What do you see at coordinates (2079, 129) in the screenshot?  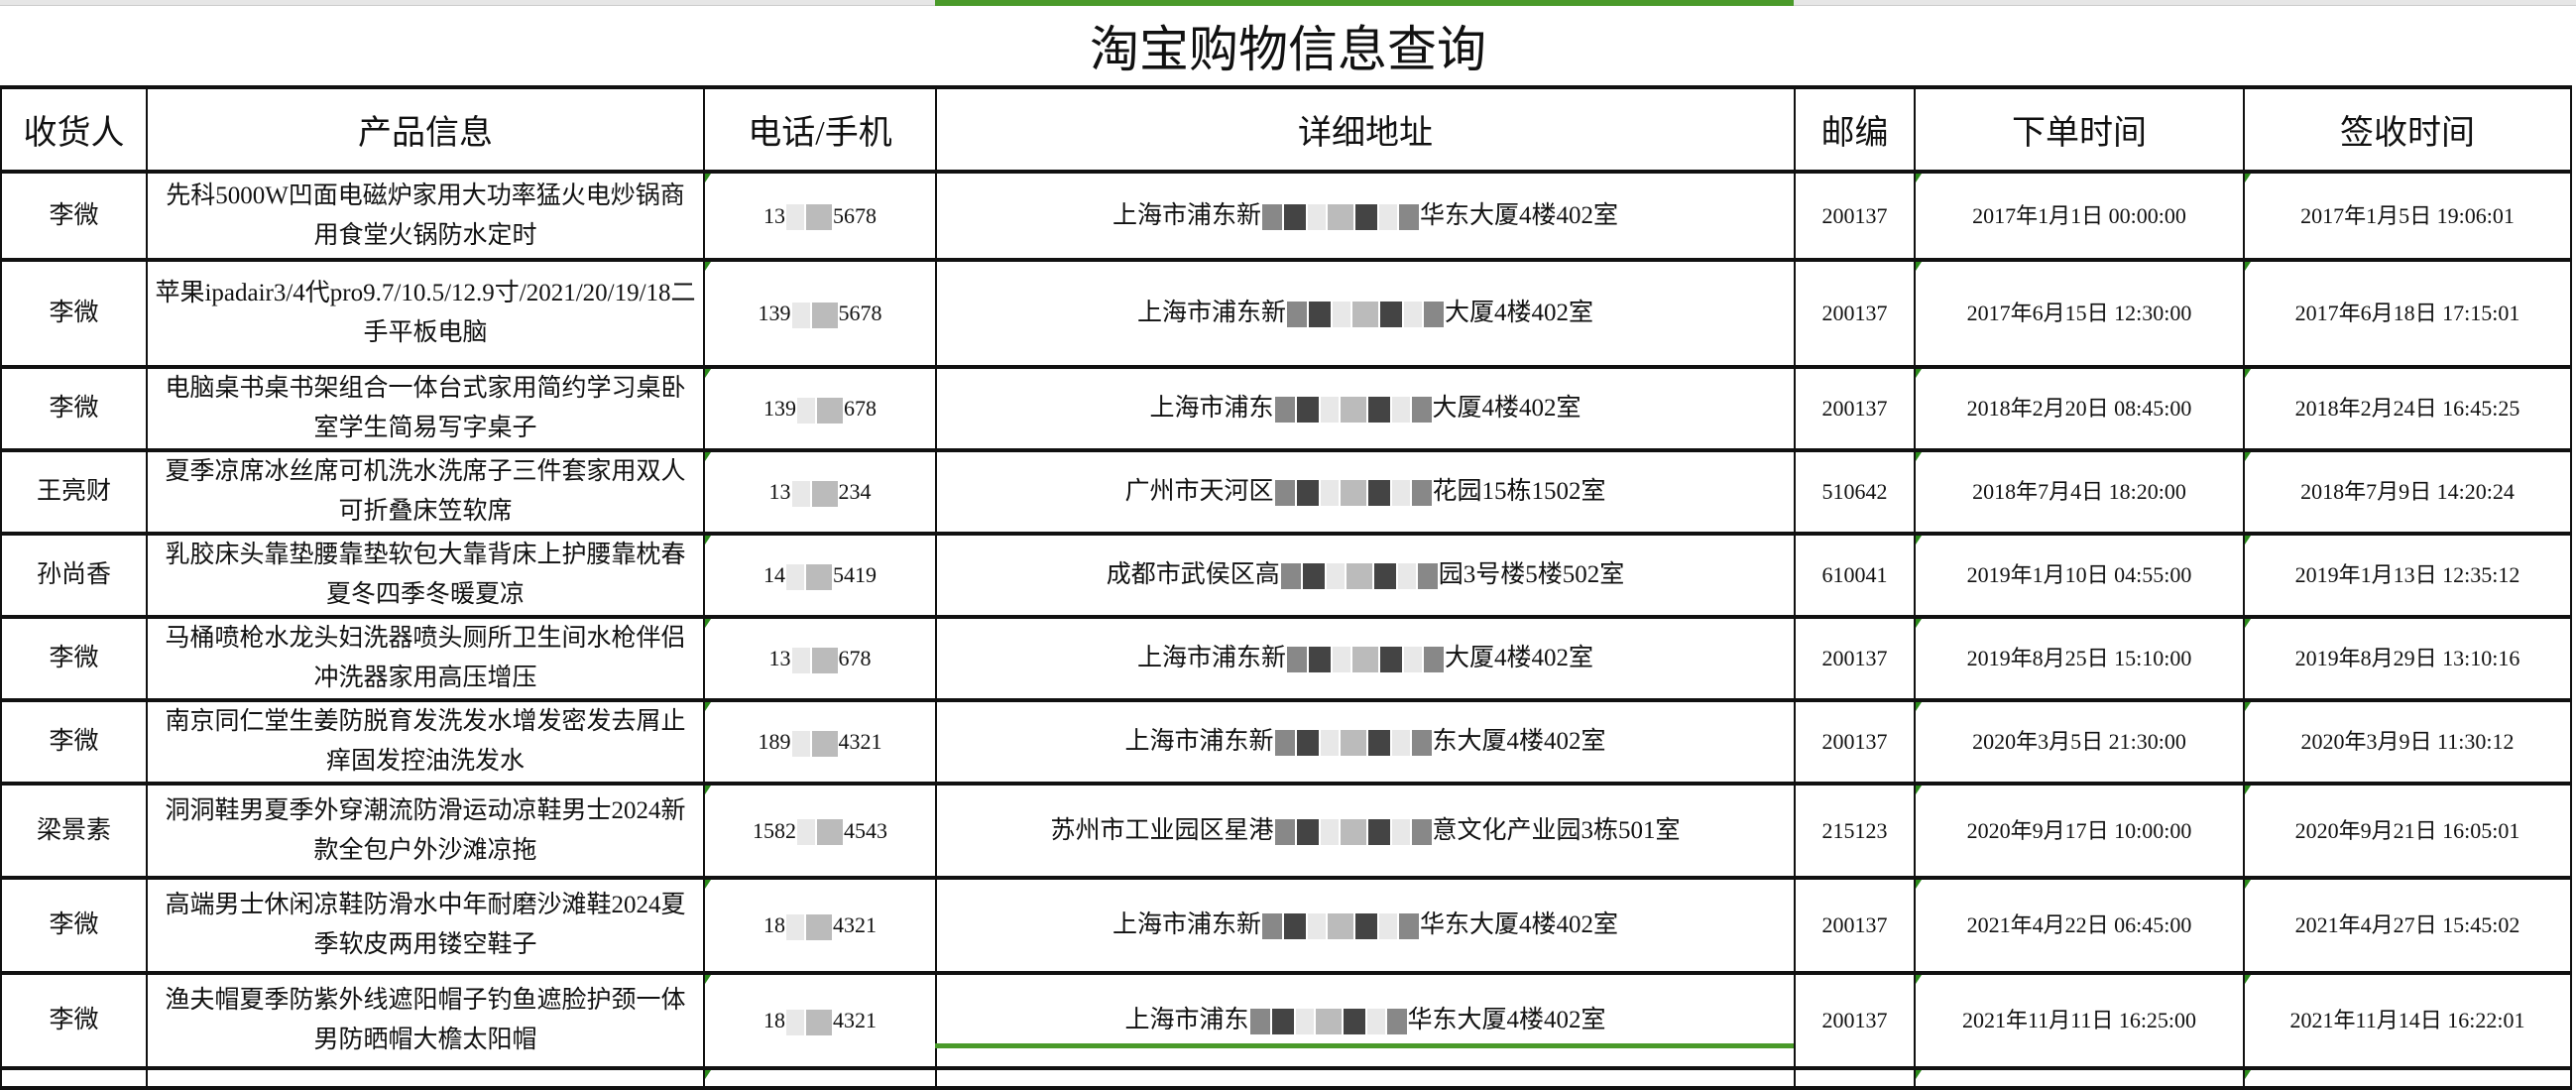 I see `header-order-time: 下单时间` at bounding box center [2079, 129].